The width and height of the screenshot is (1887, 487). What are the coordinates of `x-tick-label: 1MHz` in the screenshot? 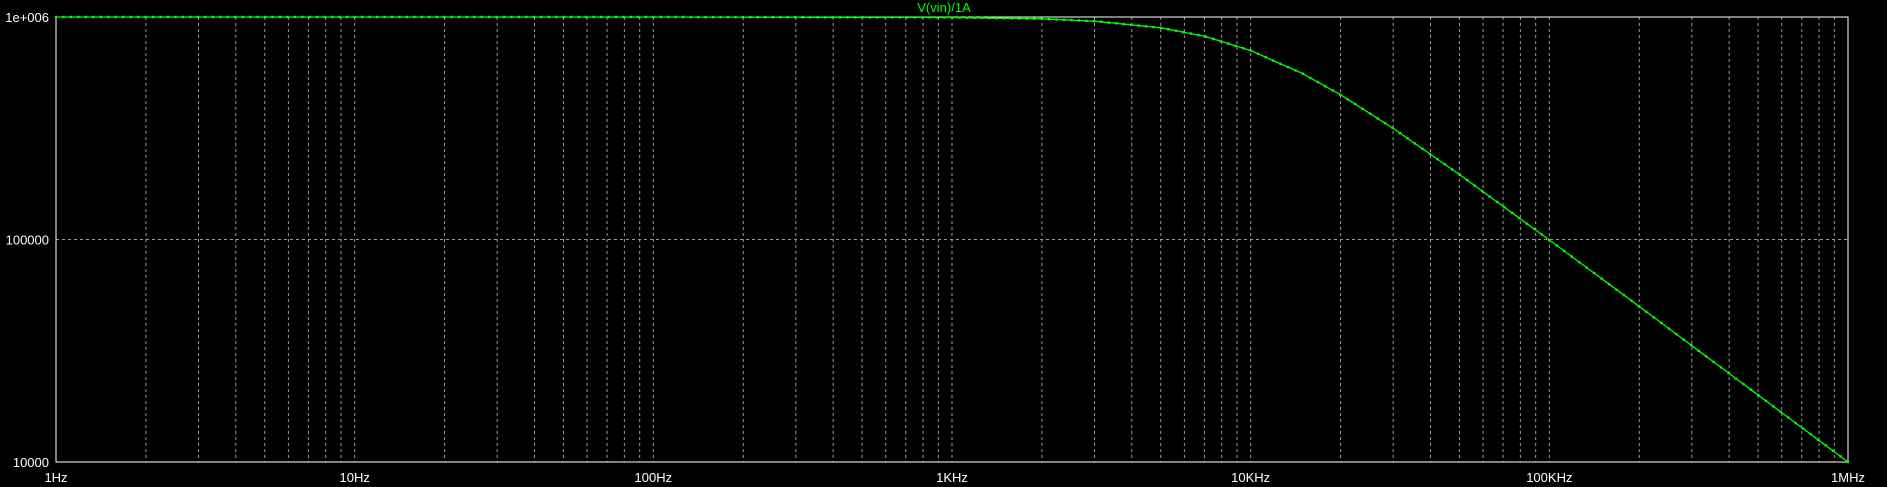 It's located at (1848, 477).